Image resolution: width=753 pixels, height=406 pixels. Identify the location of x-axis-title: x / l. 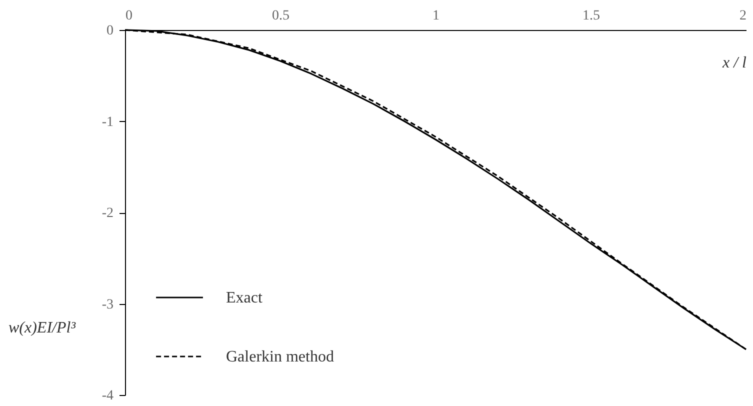
(735, 63).